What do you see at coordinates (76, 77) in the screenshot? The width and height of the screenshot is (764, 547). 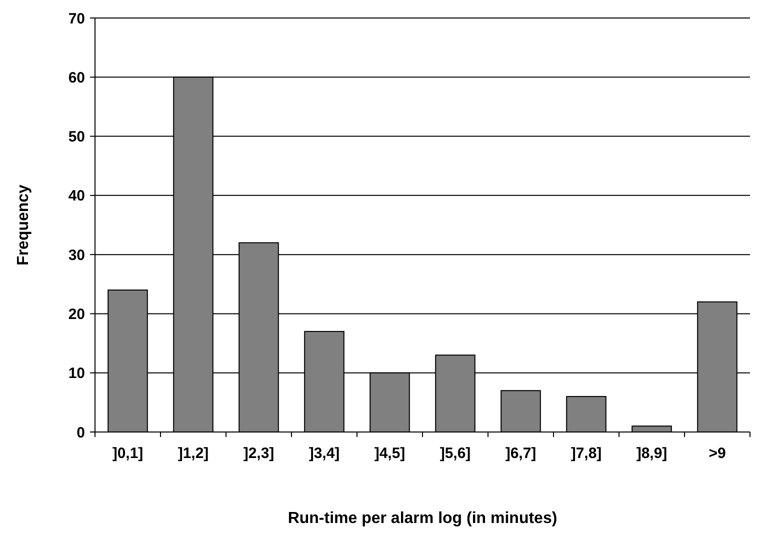 I see `y-tick-label: 60` at bounding box center [76, 77].